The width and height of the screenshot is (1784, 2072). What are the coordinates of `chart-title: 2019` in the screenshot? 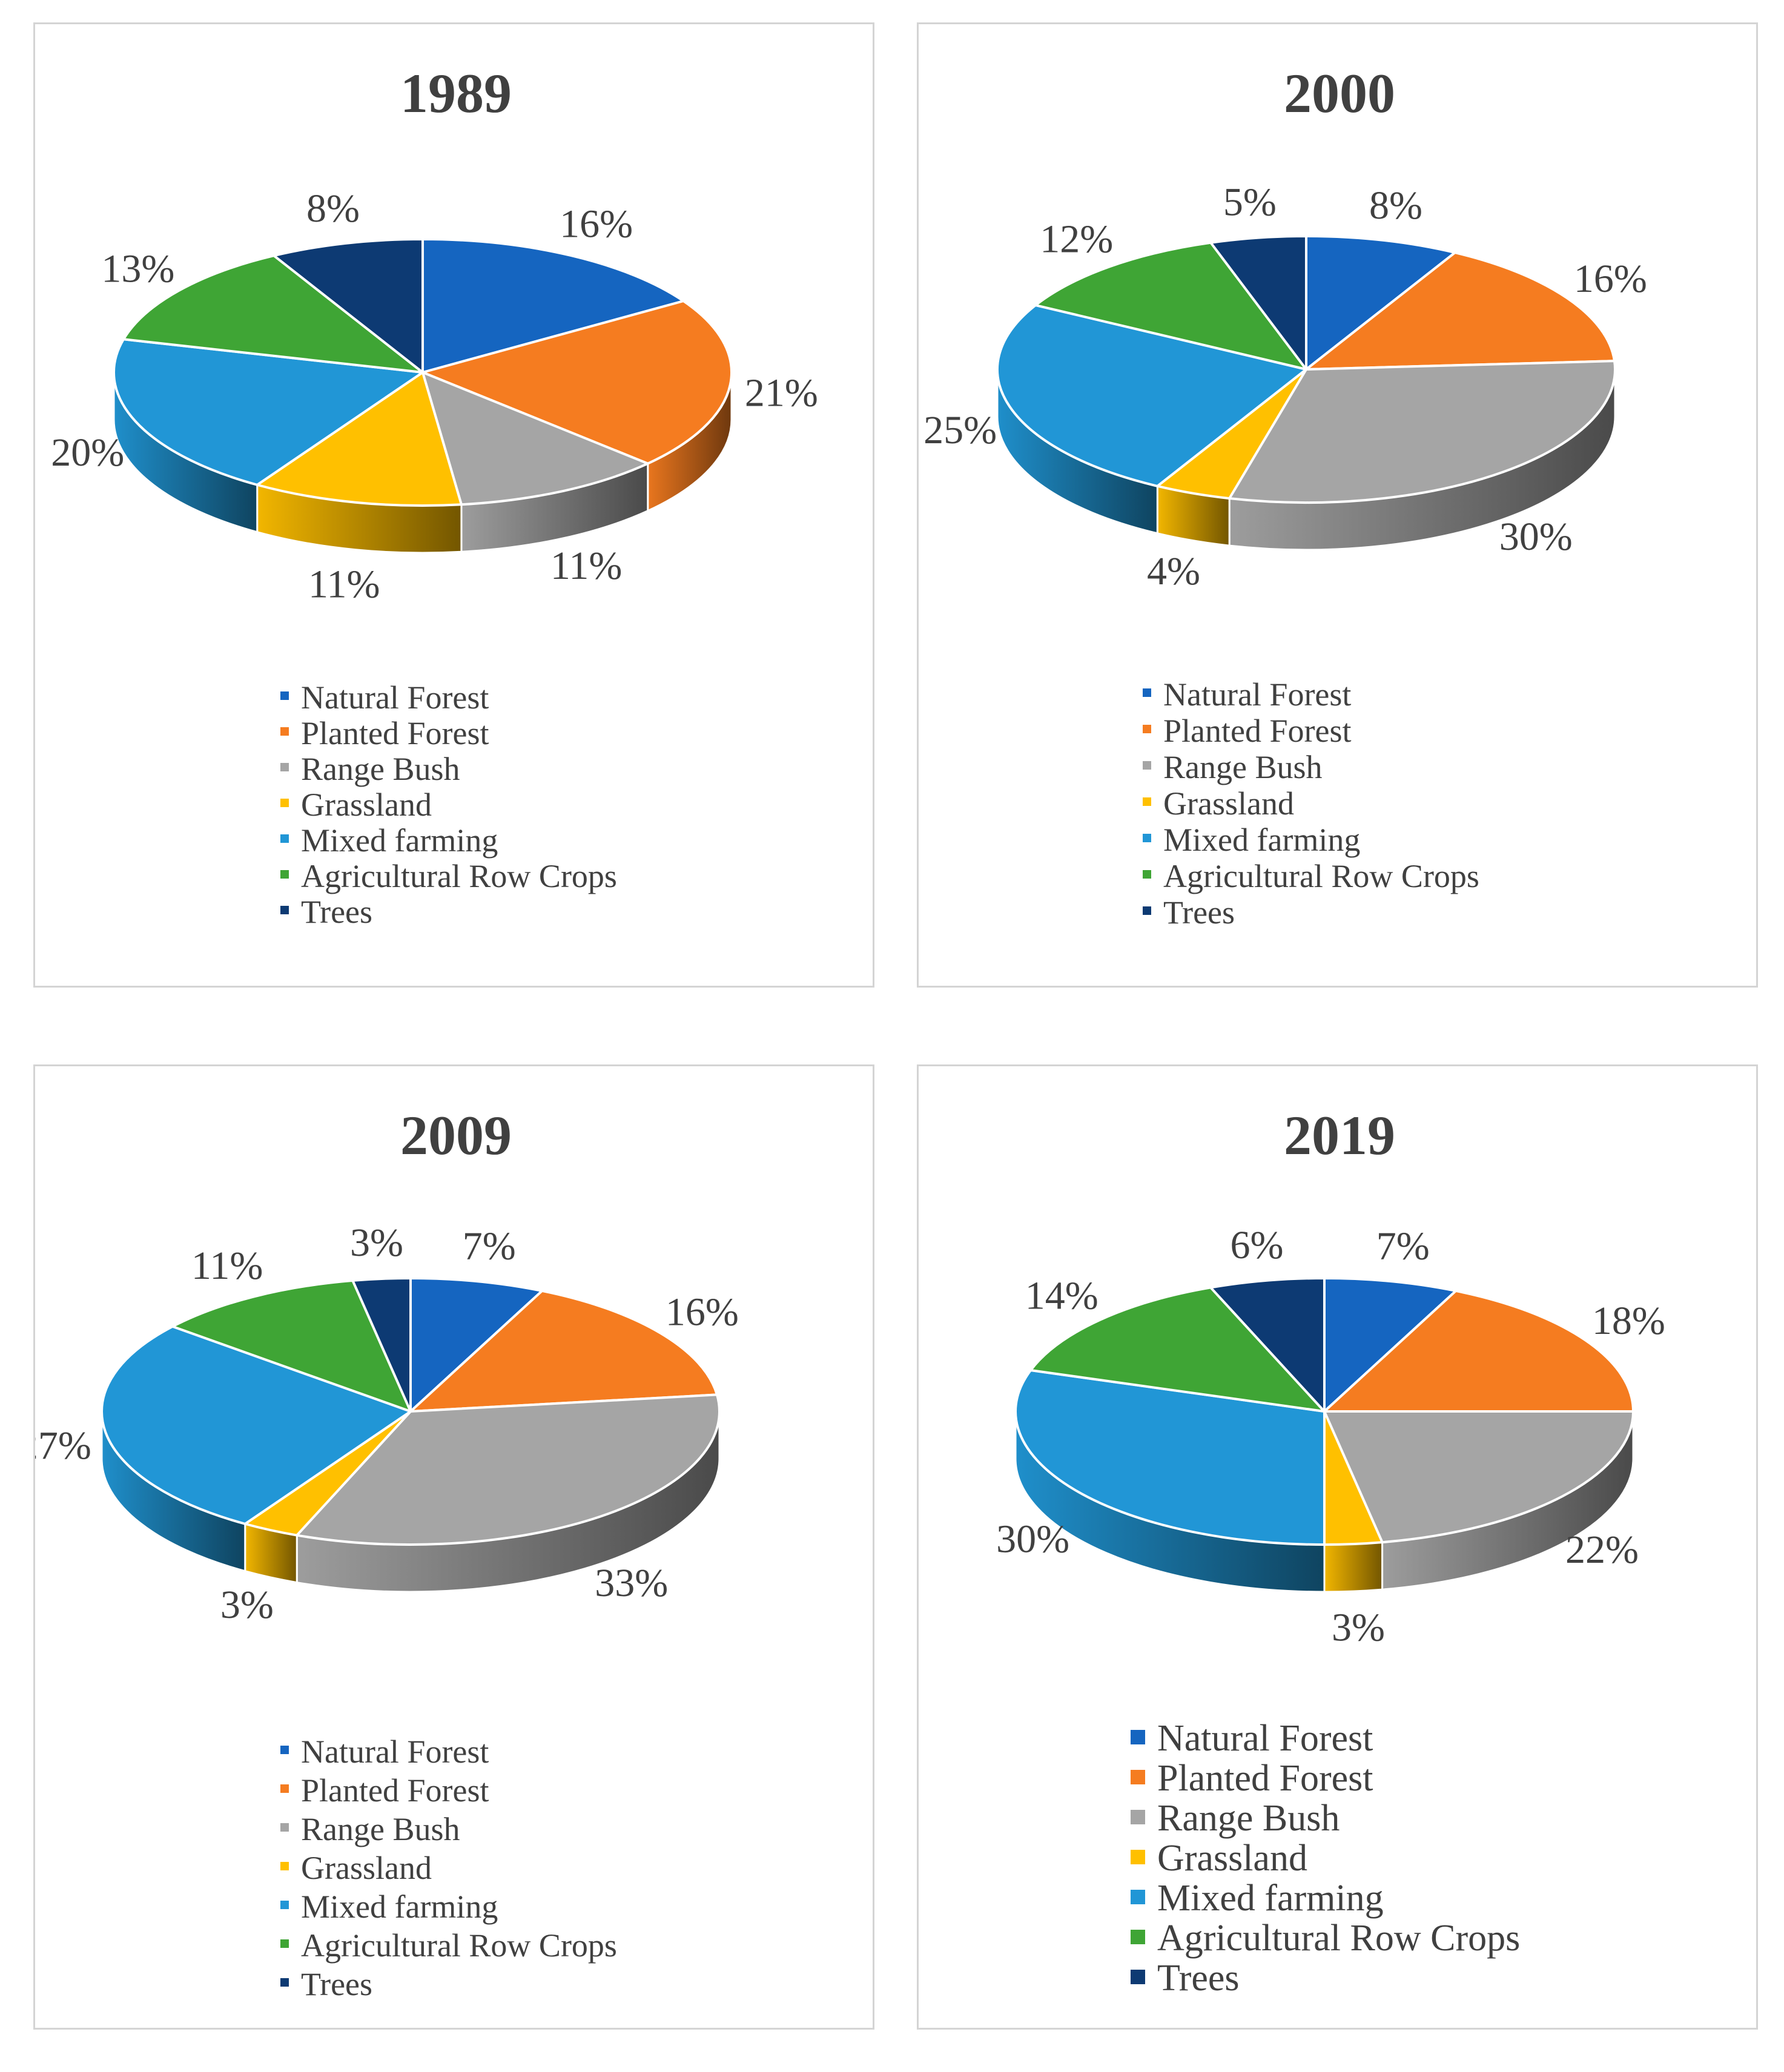 It's located at (1339, 1135).